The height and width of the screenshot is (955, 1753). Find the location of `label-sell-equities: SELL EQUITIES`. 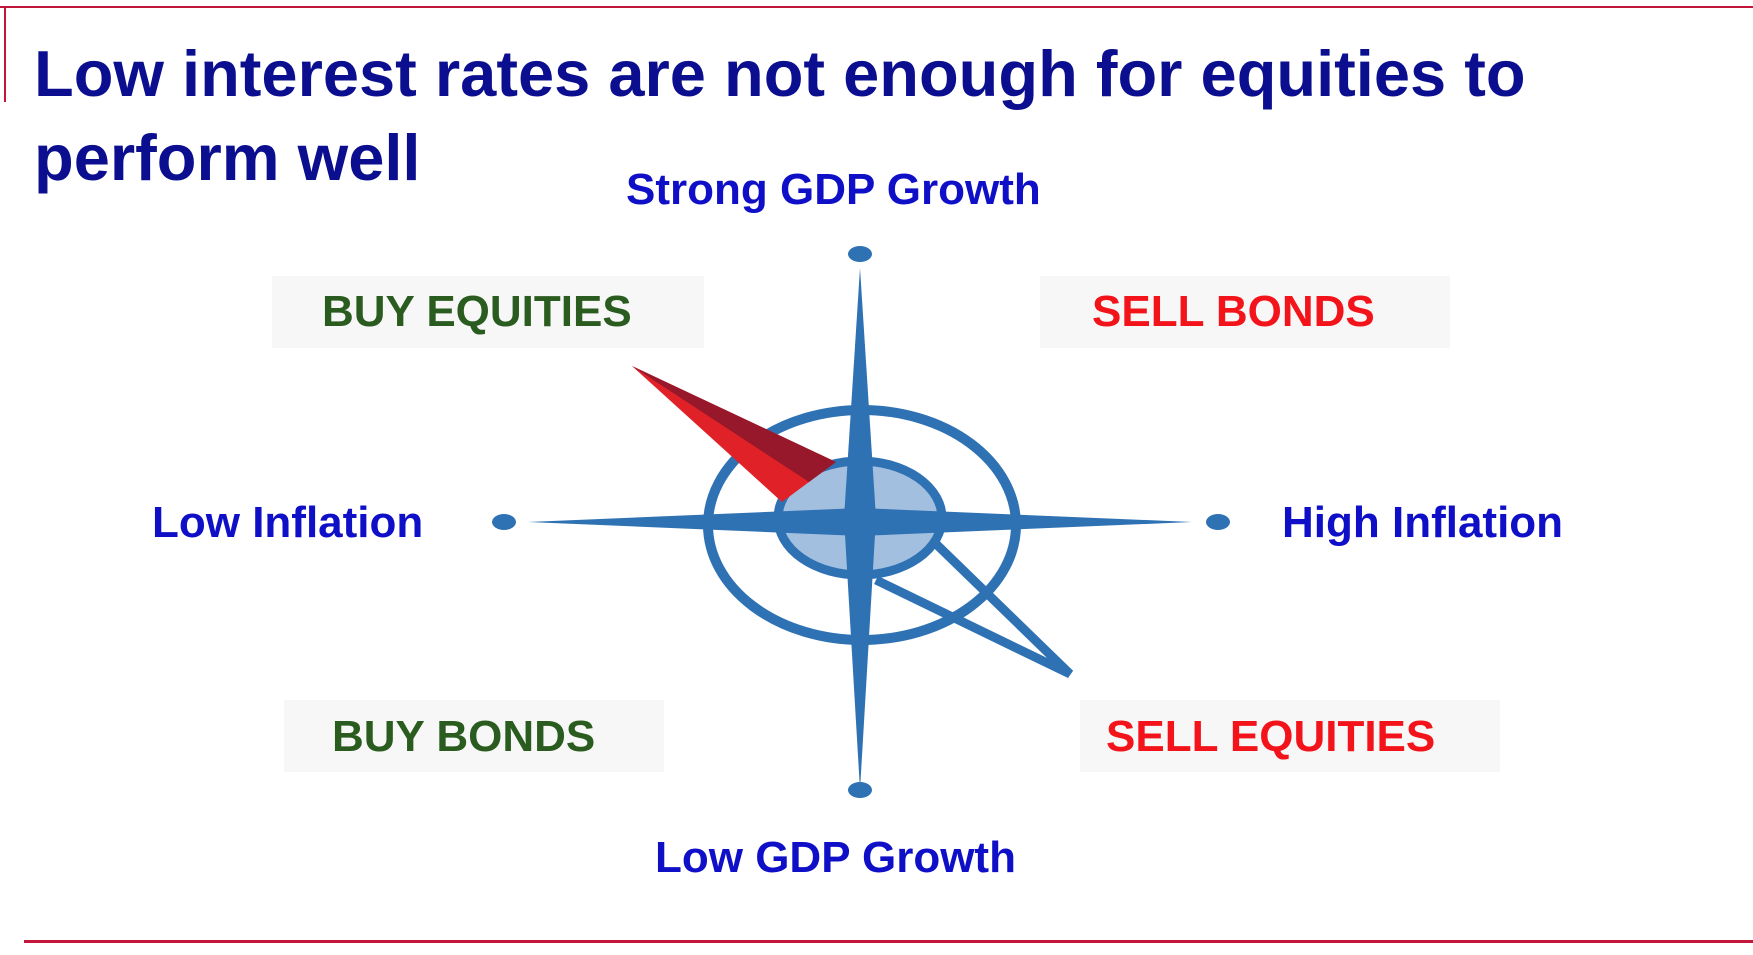

label-sell-equities: SELL EQUITIES is located at coordinates (1271, 736).